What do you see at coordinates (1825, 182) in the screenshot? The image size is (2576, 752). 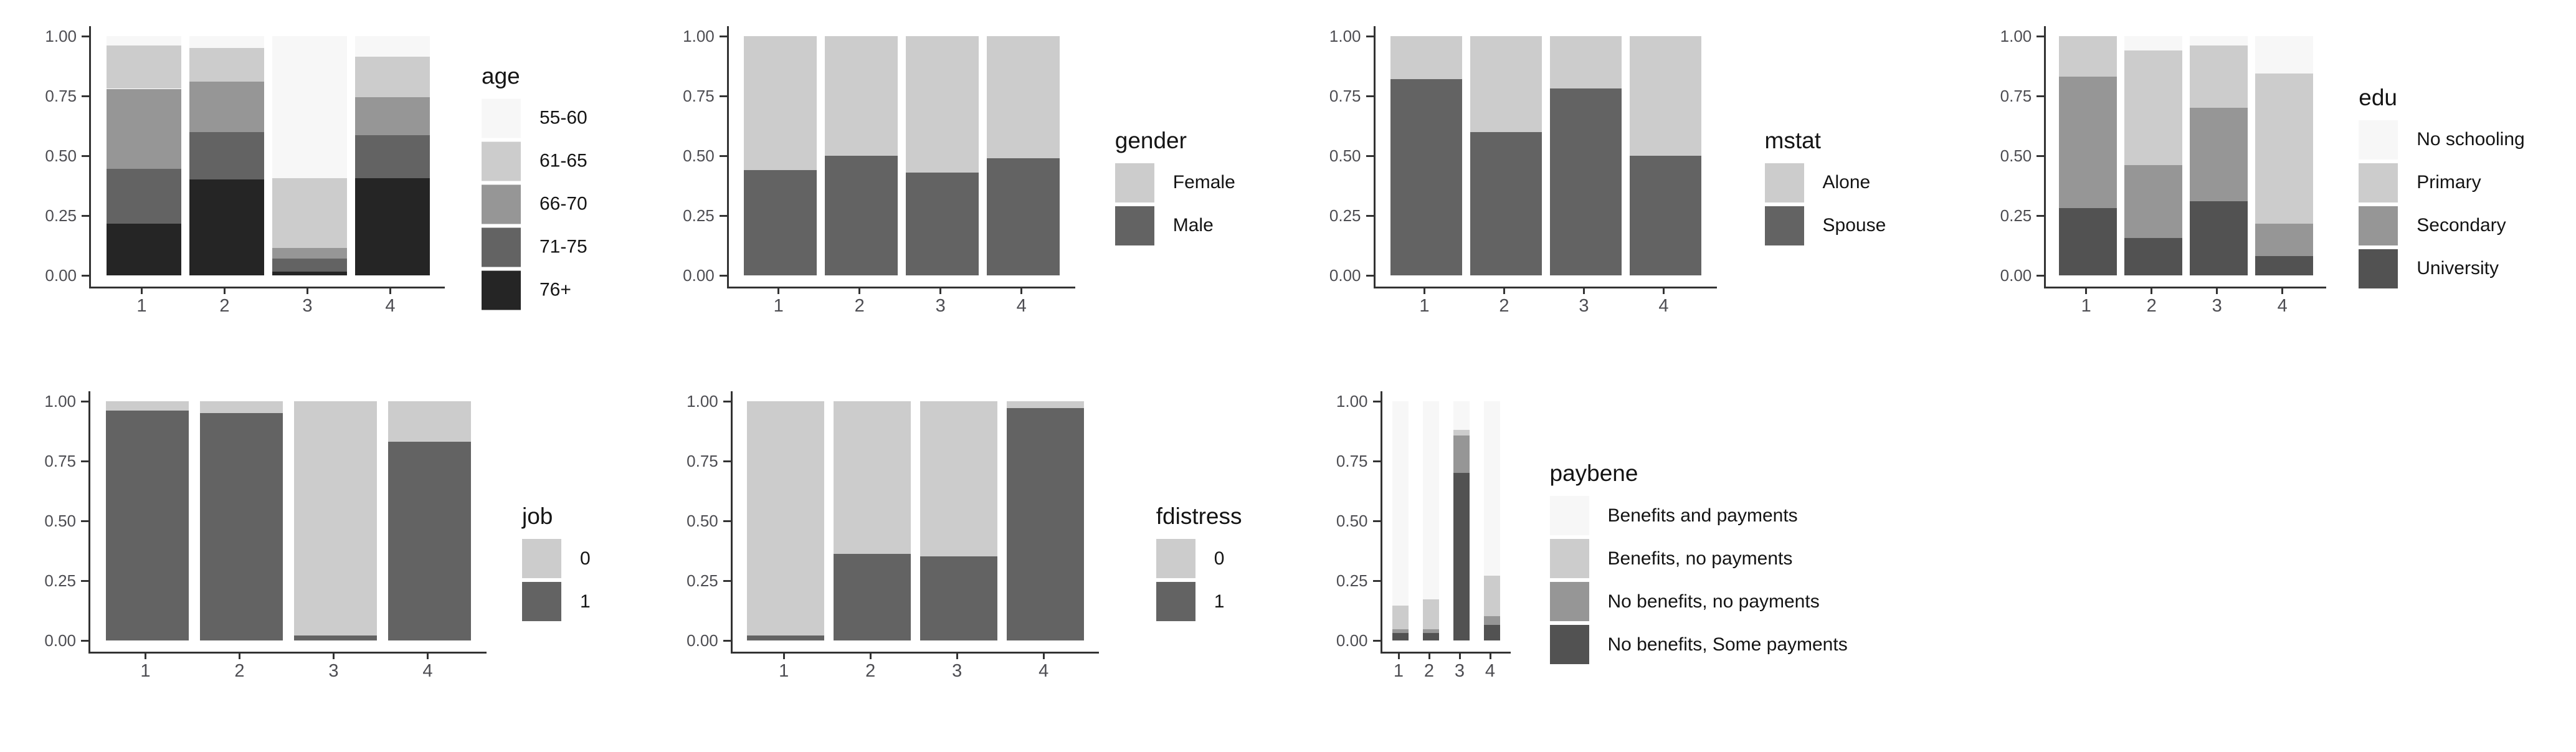 I see `legend-item: Alone` at bounding box center [1825, 182].